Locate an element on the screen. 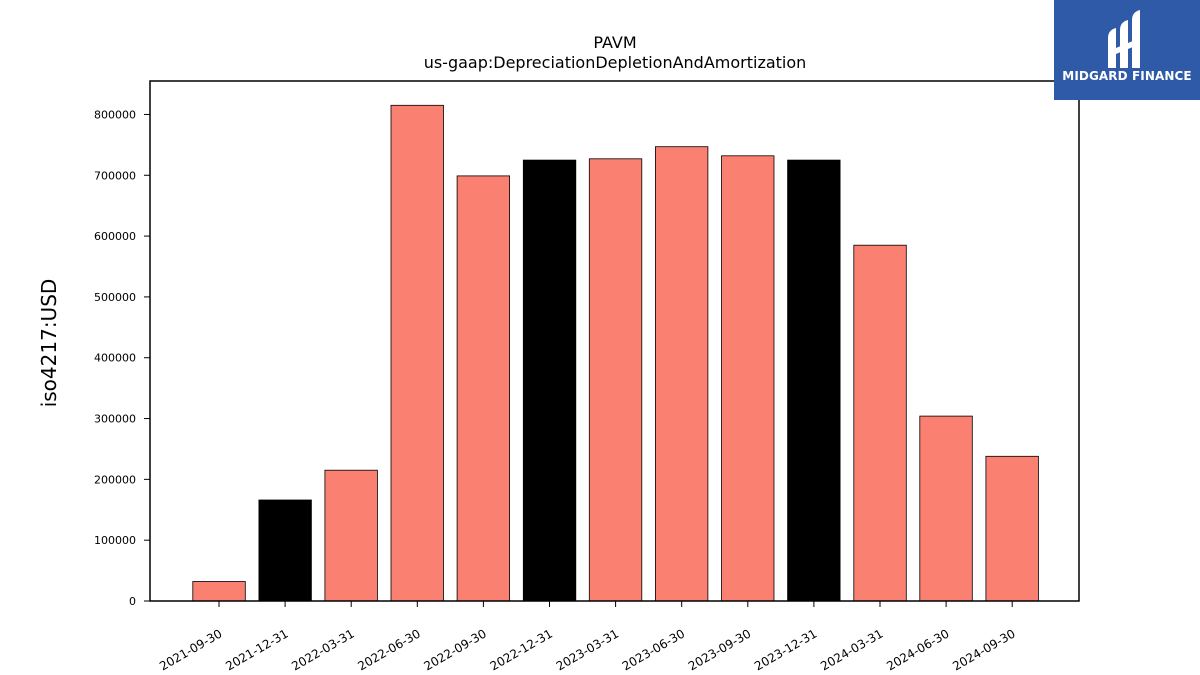  x-tick-label: 2022-03-31 is located at coordinates (322, 649).